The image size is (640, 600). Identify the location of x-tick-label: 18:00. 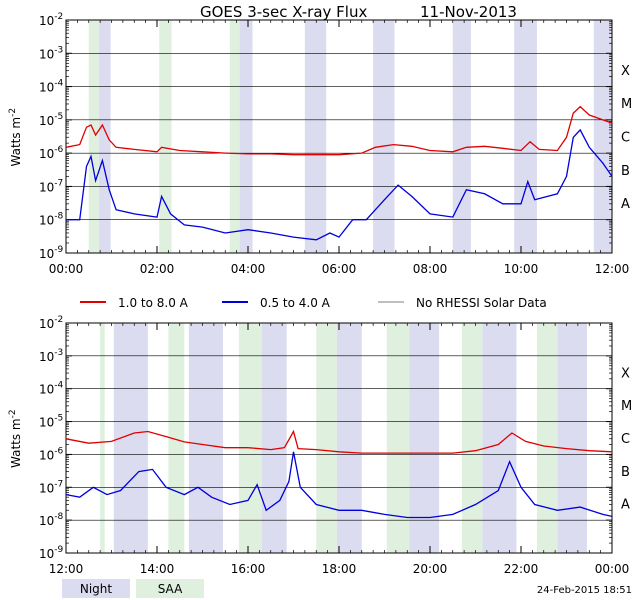
(339, 569).